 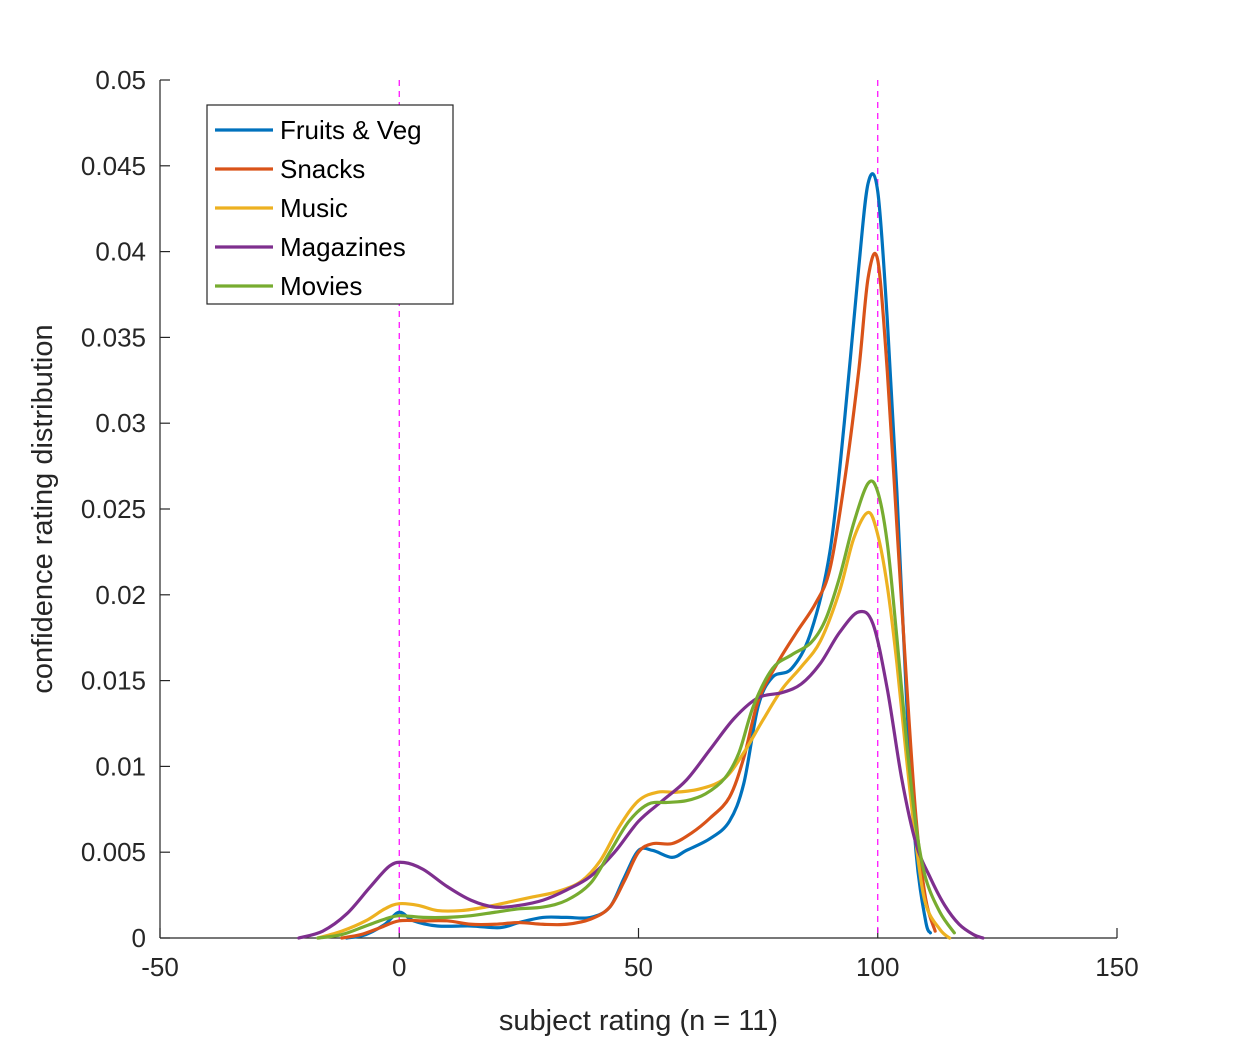 What do you see at coordinates (43, 508) in the screenshot?
I see `y-axis-label: confidence rating distribution` at bounding box center [43, 508].